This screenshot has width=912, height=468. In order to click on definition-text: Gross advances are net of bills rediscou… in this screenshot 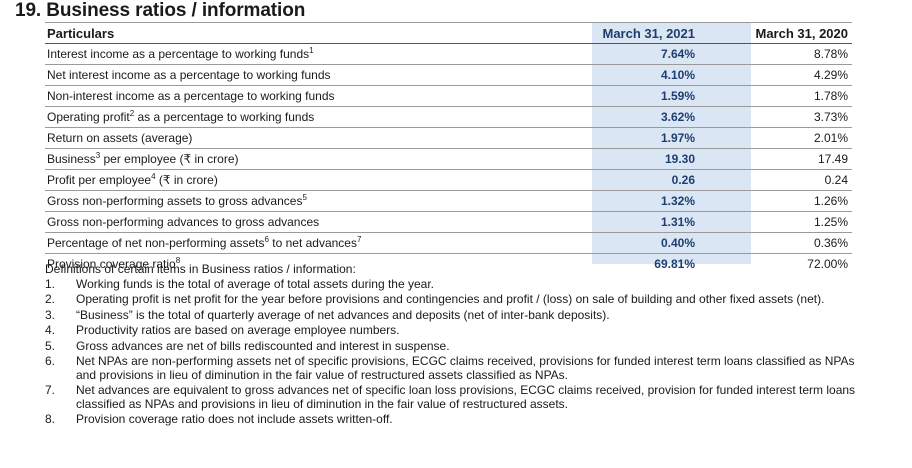, I will do `click(263, 345)`.